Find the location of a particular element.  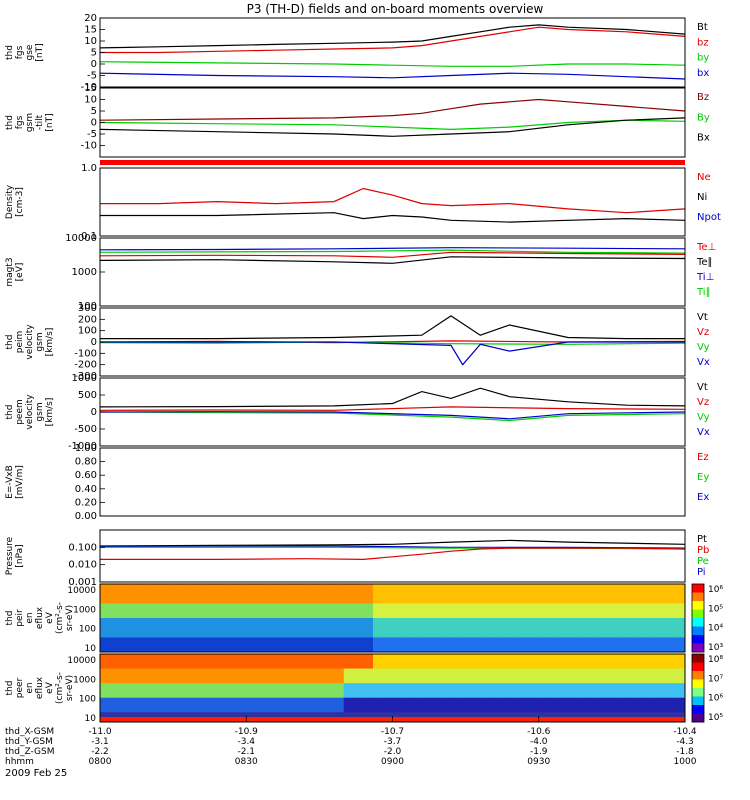

legend-entry: Te⊥ is located at coordinates (706, 247).